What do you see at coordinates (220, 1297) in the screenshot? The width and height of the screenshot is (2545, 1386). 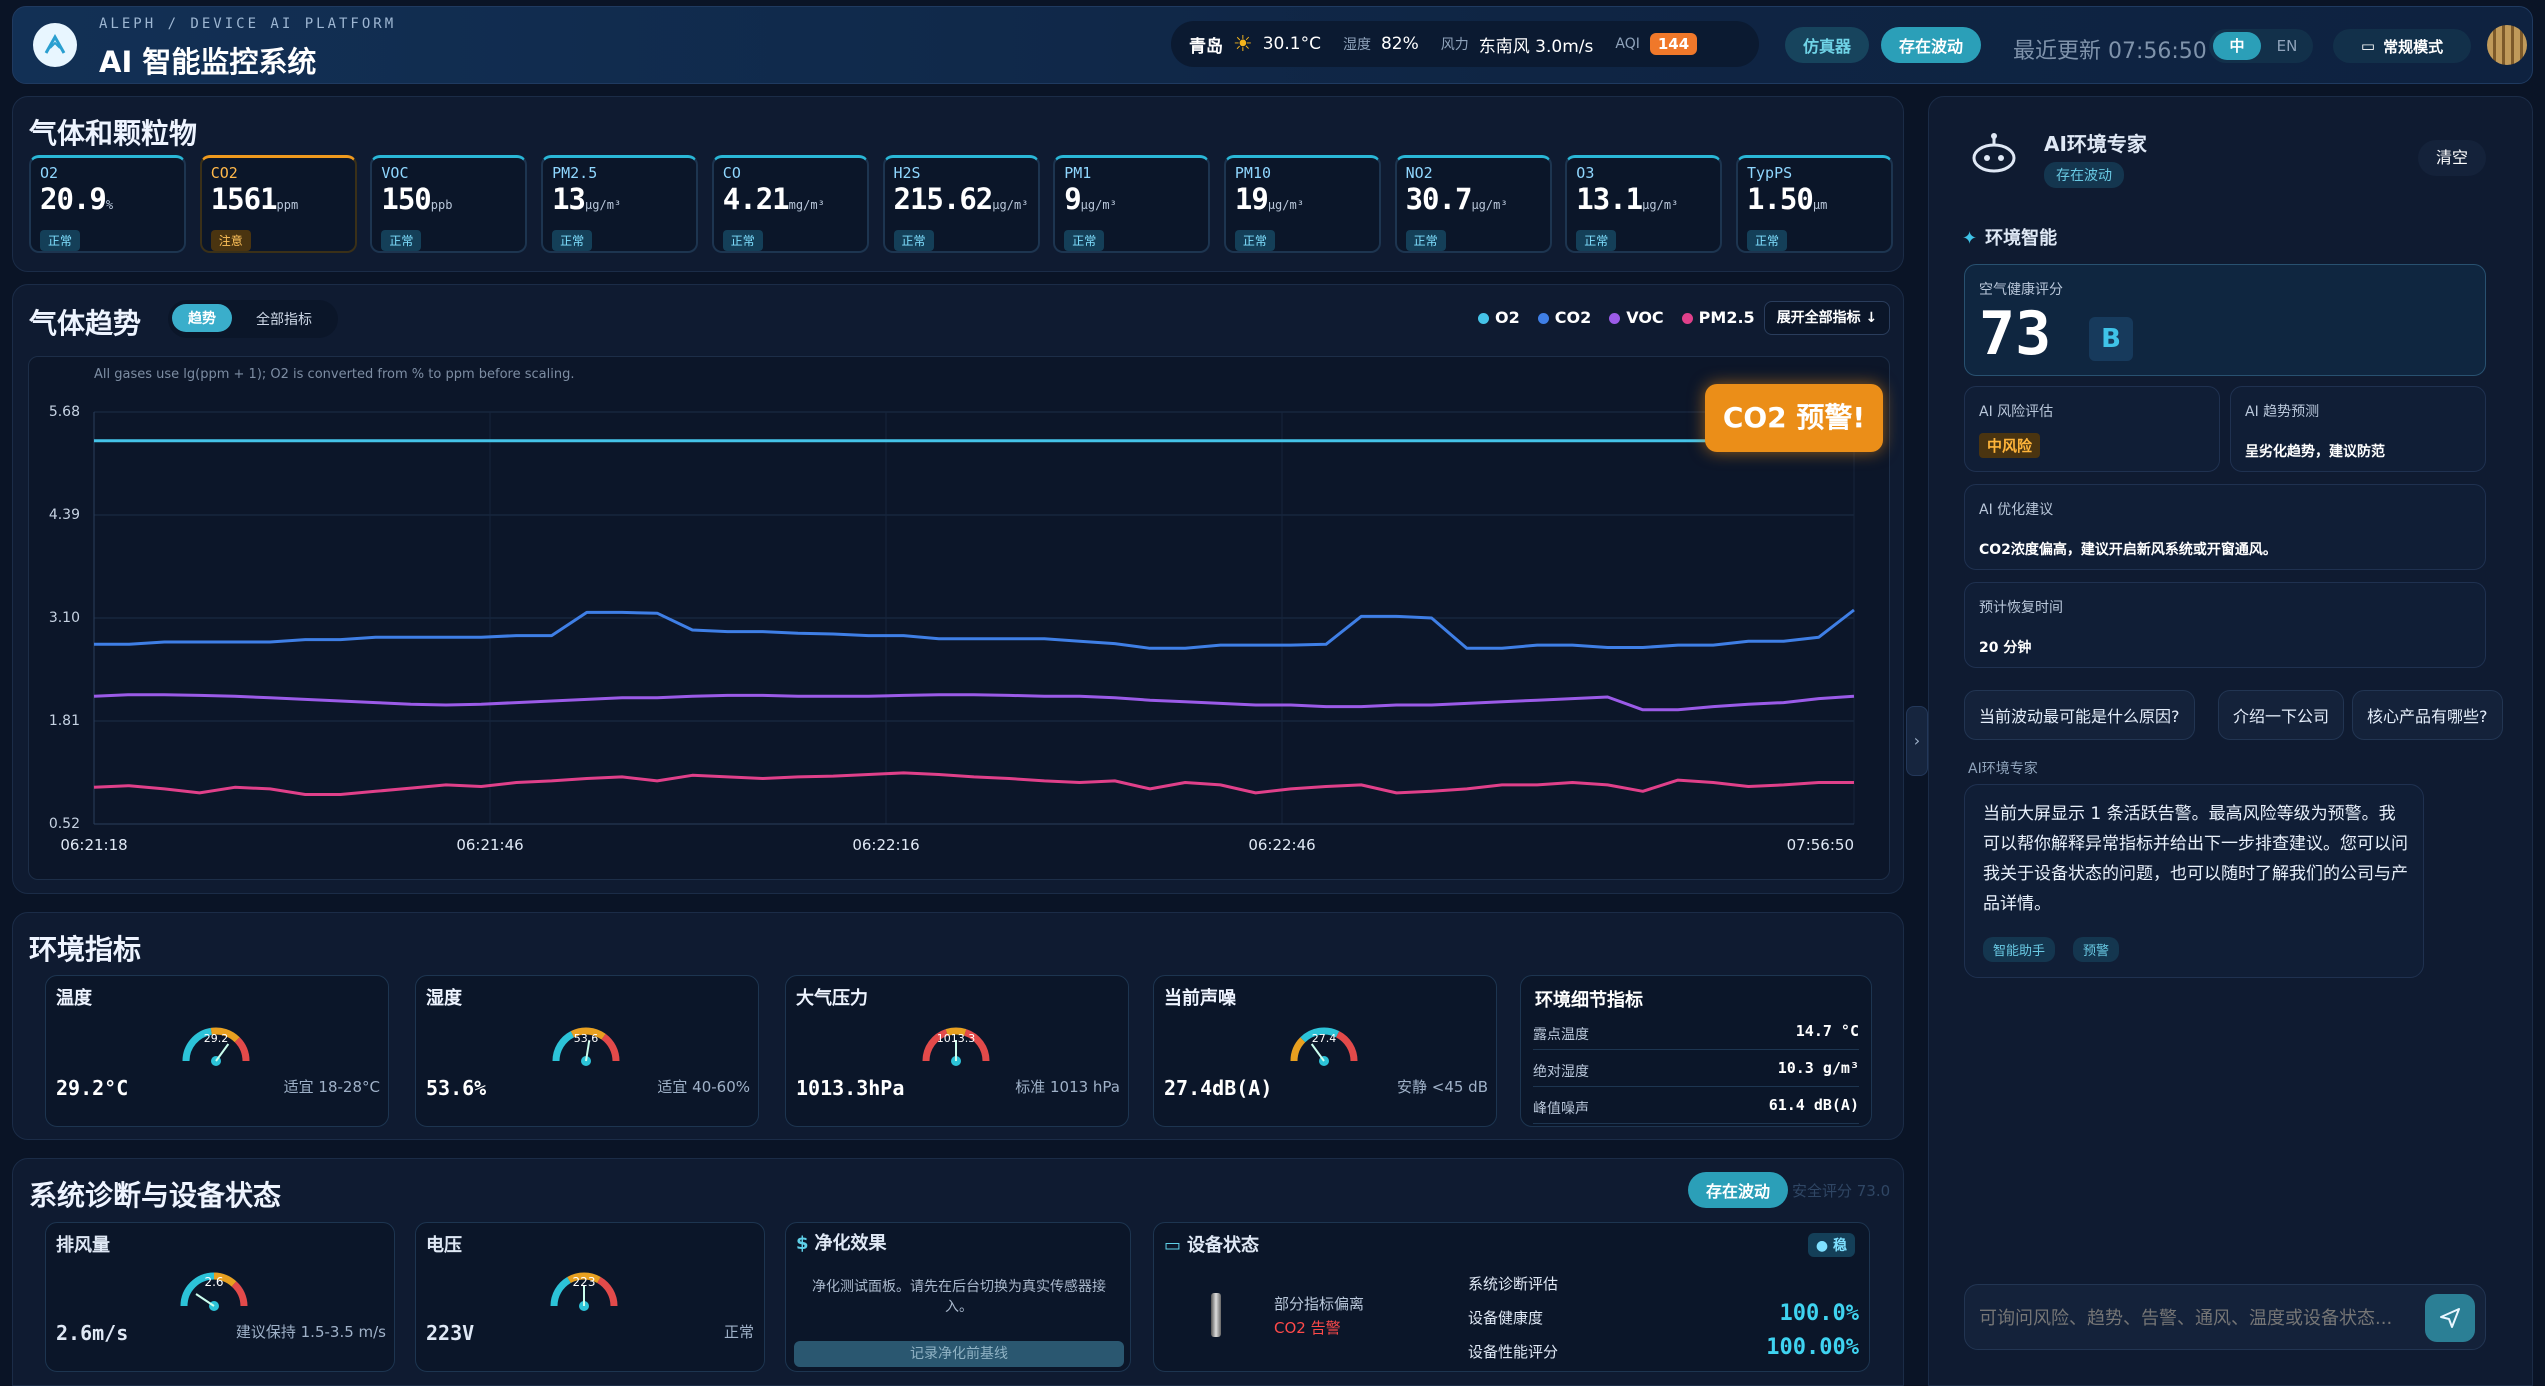 I see `exhaust-card: 排风量 2.6 2.6m/s 建议保持 1.5-3.5 m/s` at bounding box center [220, 1297].